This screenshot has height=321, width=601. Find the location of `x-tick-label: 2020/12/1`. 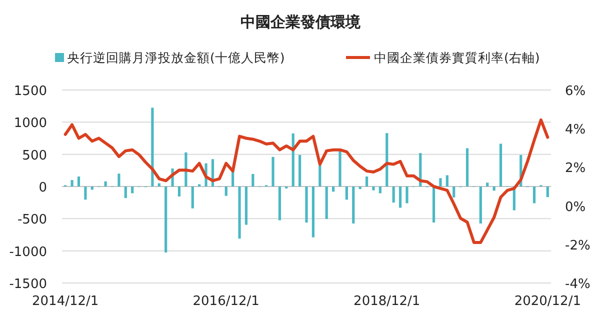

x-tick-label: 2020/12/1 is located at coordinates (547, 301).